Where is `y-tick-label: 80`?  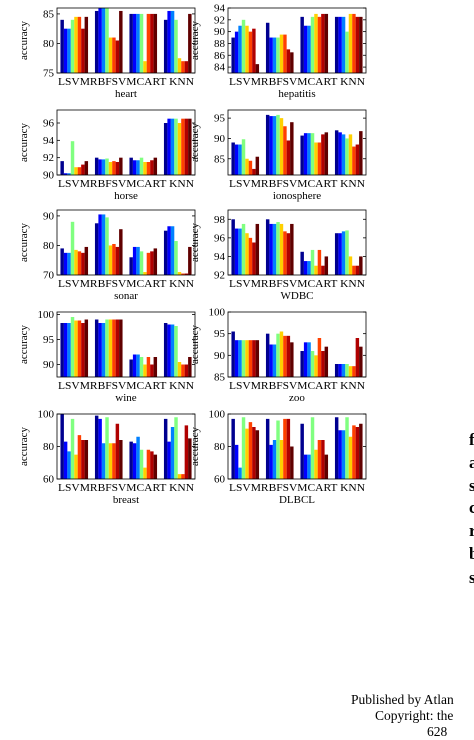
y-tick-label: 80 is located at coordinates (220, 447).